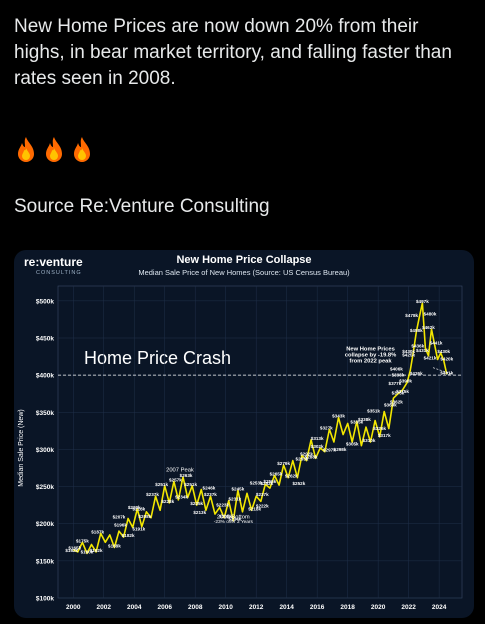 The image size is (485, 624). What do you see at coordinates (402, 391) in the screenshot?
I see `data-label: $375k` at bounding box center [402, 391].